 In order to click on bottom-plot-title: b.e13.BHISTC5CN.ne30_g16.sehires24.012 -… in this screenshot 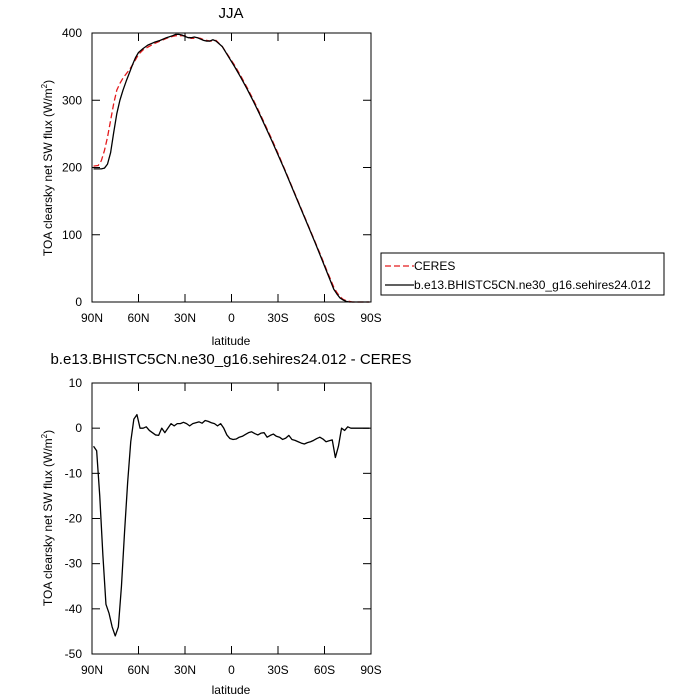, I will do `click(230, 359)`.